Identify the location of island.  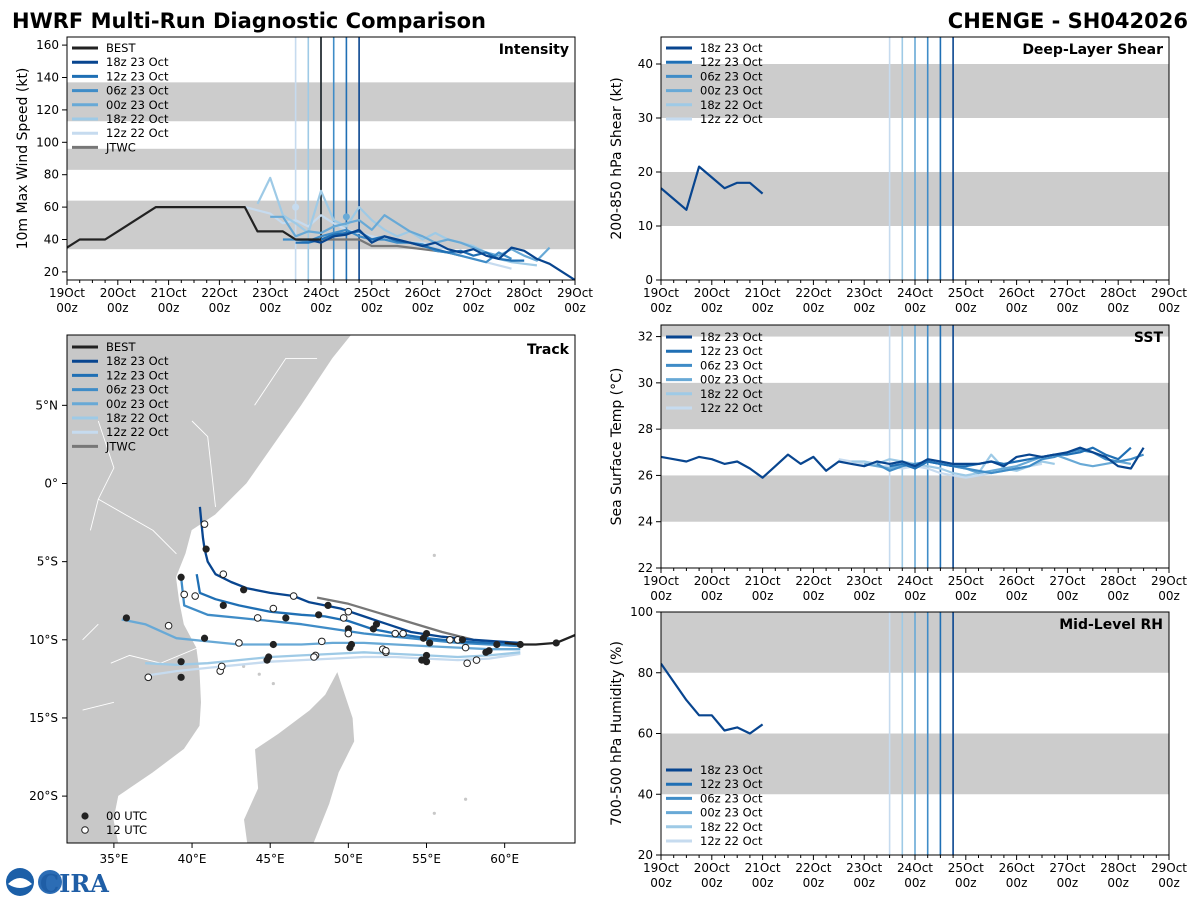
(259, 674).